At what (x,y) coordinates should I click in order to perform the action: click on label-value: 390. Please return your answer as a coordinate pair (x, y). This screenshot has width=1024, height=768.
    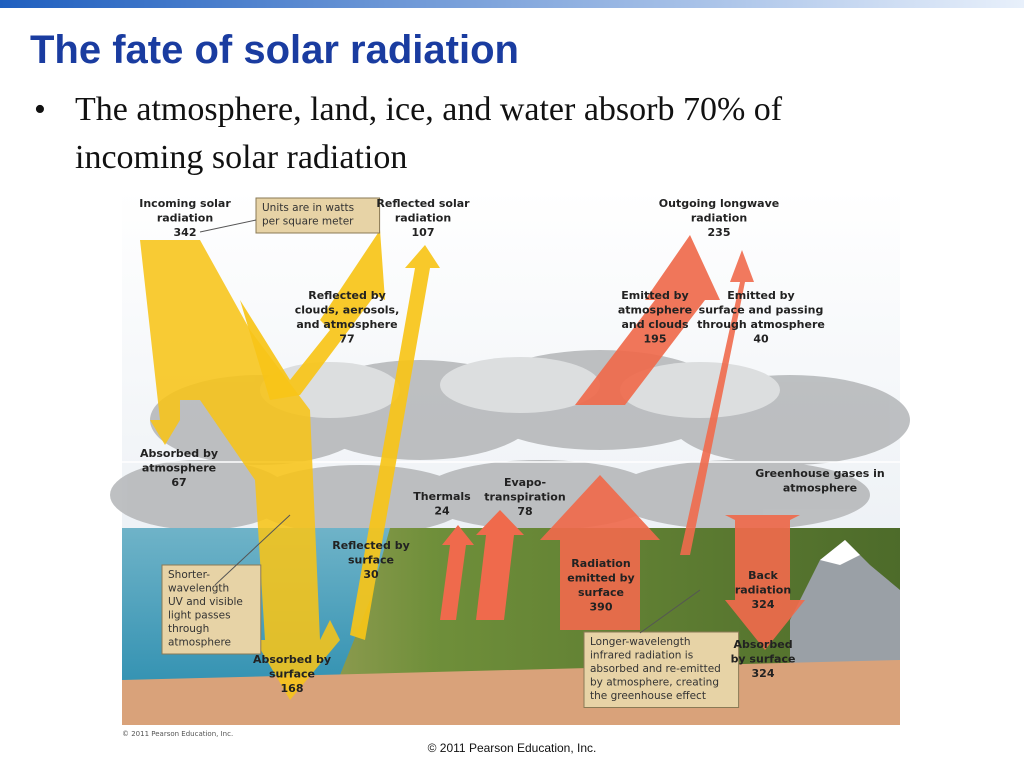
    Looking at the image, I should click on (601, 607).